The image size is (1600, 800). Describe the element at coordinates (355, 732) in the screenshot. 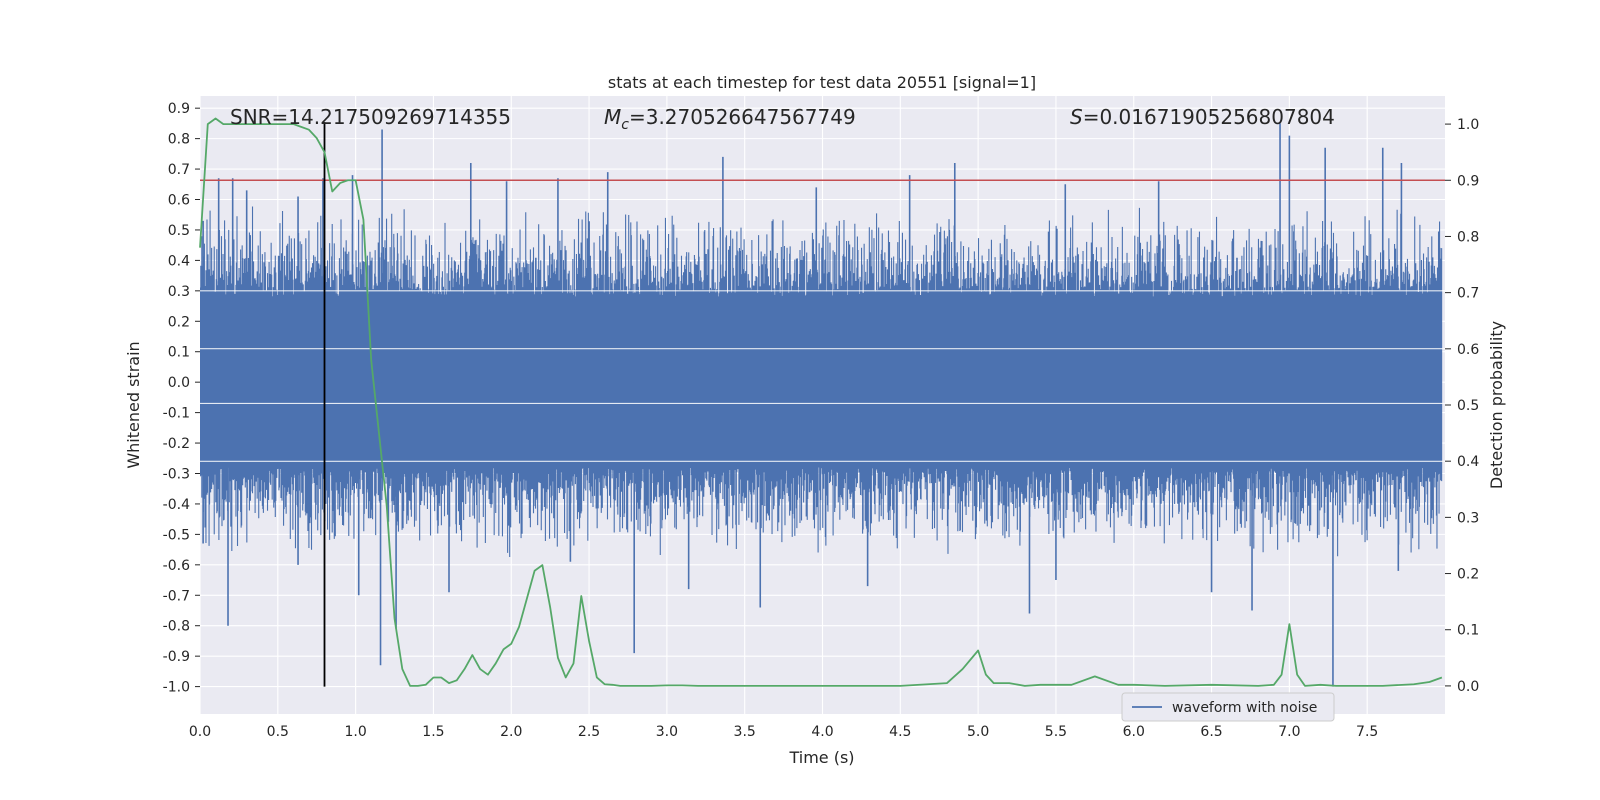

I see `x-tick-label: 1.0` at that location.